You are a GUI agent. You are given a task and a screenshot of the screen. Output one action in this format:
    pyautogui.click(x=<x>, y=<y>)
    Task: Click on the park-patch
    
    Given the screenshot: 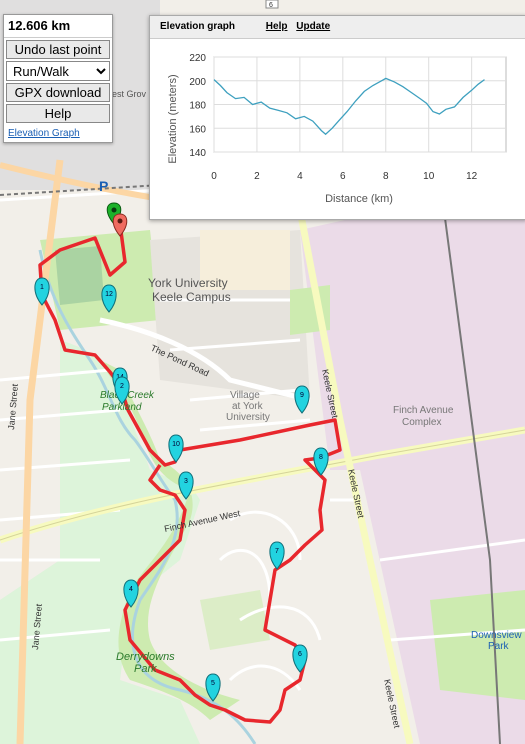 What is the action you would take?
    pyautogui.click(x=235, y=620)
    